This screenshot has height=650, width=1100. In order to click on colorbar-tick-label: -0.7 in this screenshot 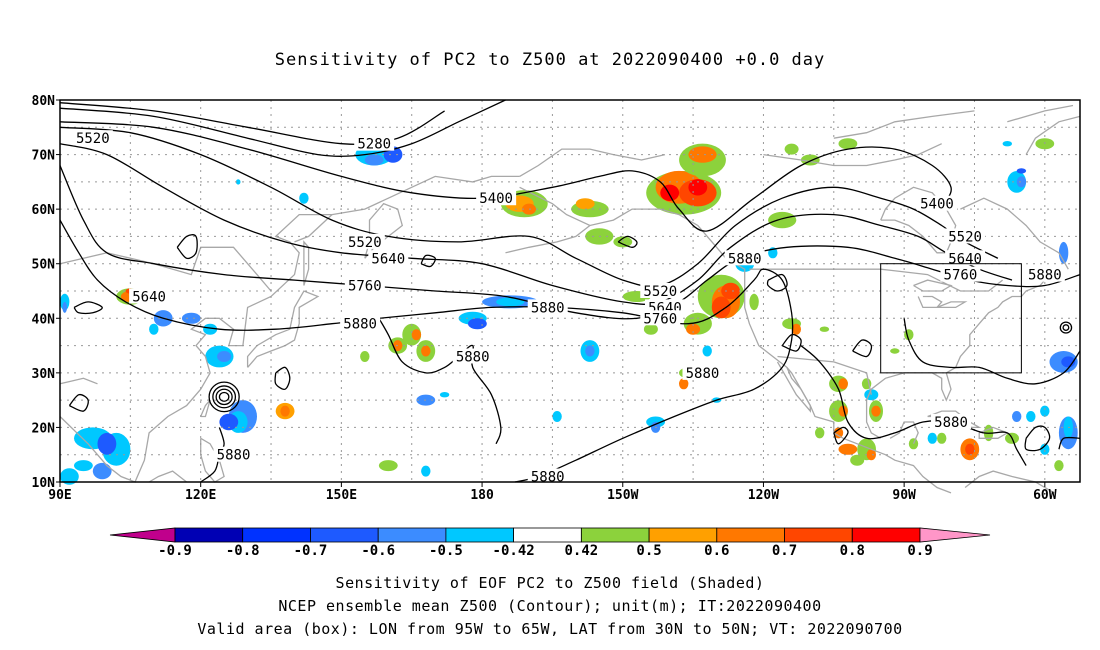, I will do `click(310, 551)`.